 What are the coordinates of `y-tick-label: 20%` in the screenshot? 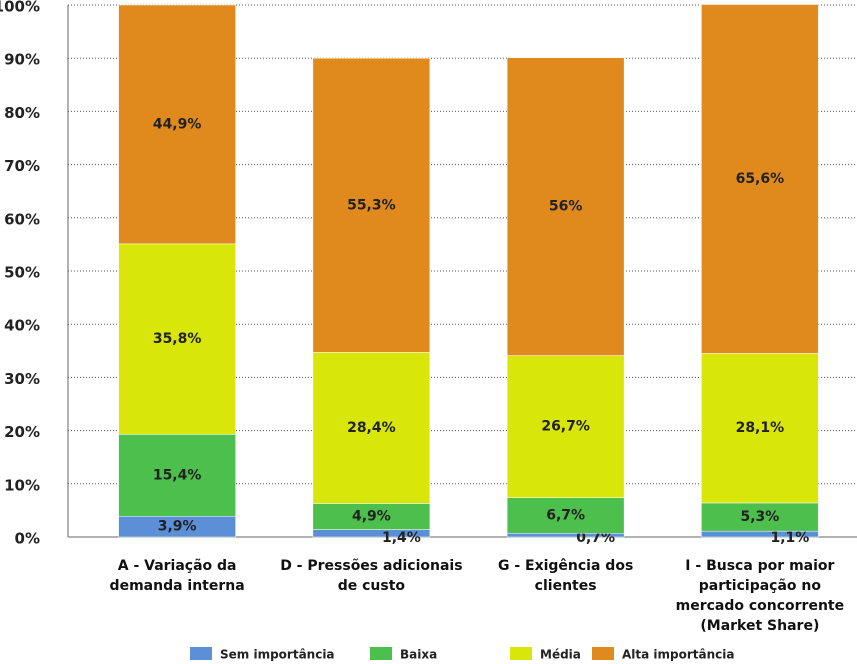 It's located at (22, 432).